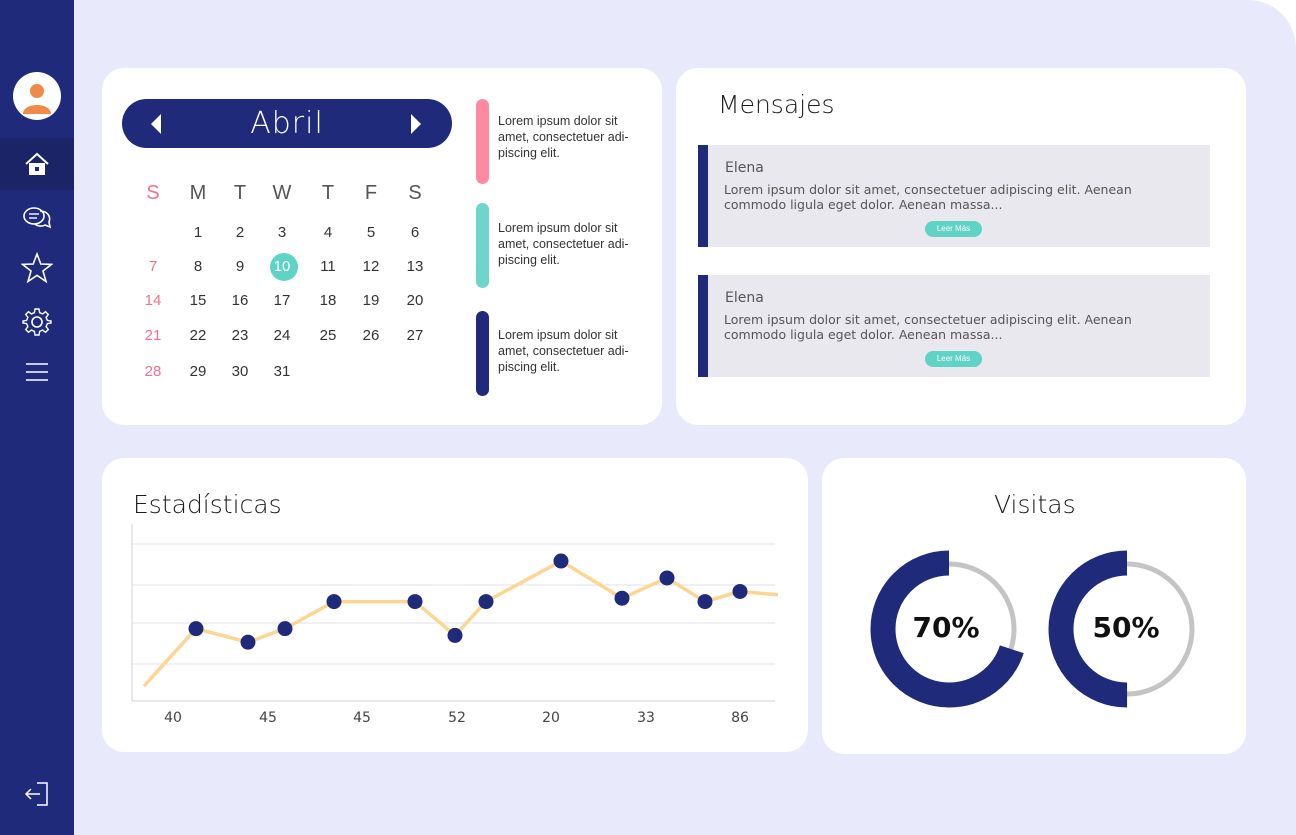 The height and width of the screenshot is (835, 1296). Describe the element at coordinates (482, 353) in the screenshot. I see `event-marker-navy` at that location.